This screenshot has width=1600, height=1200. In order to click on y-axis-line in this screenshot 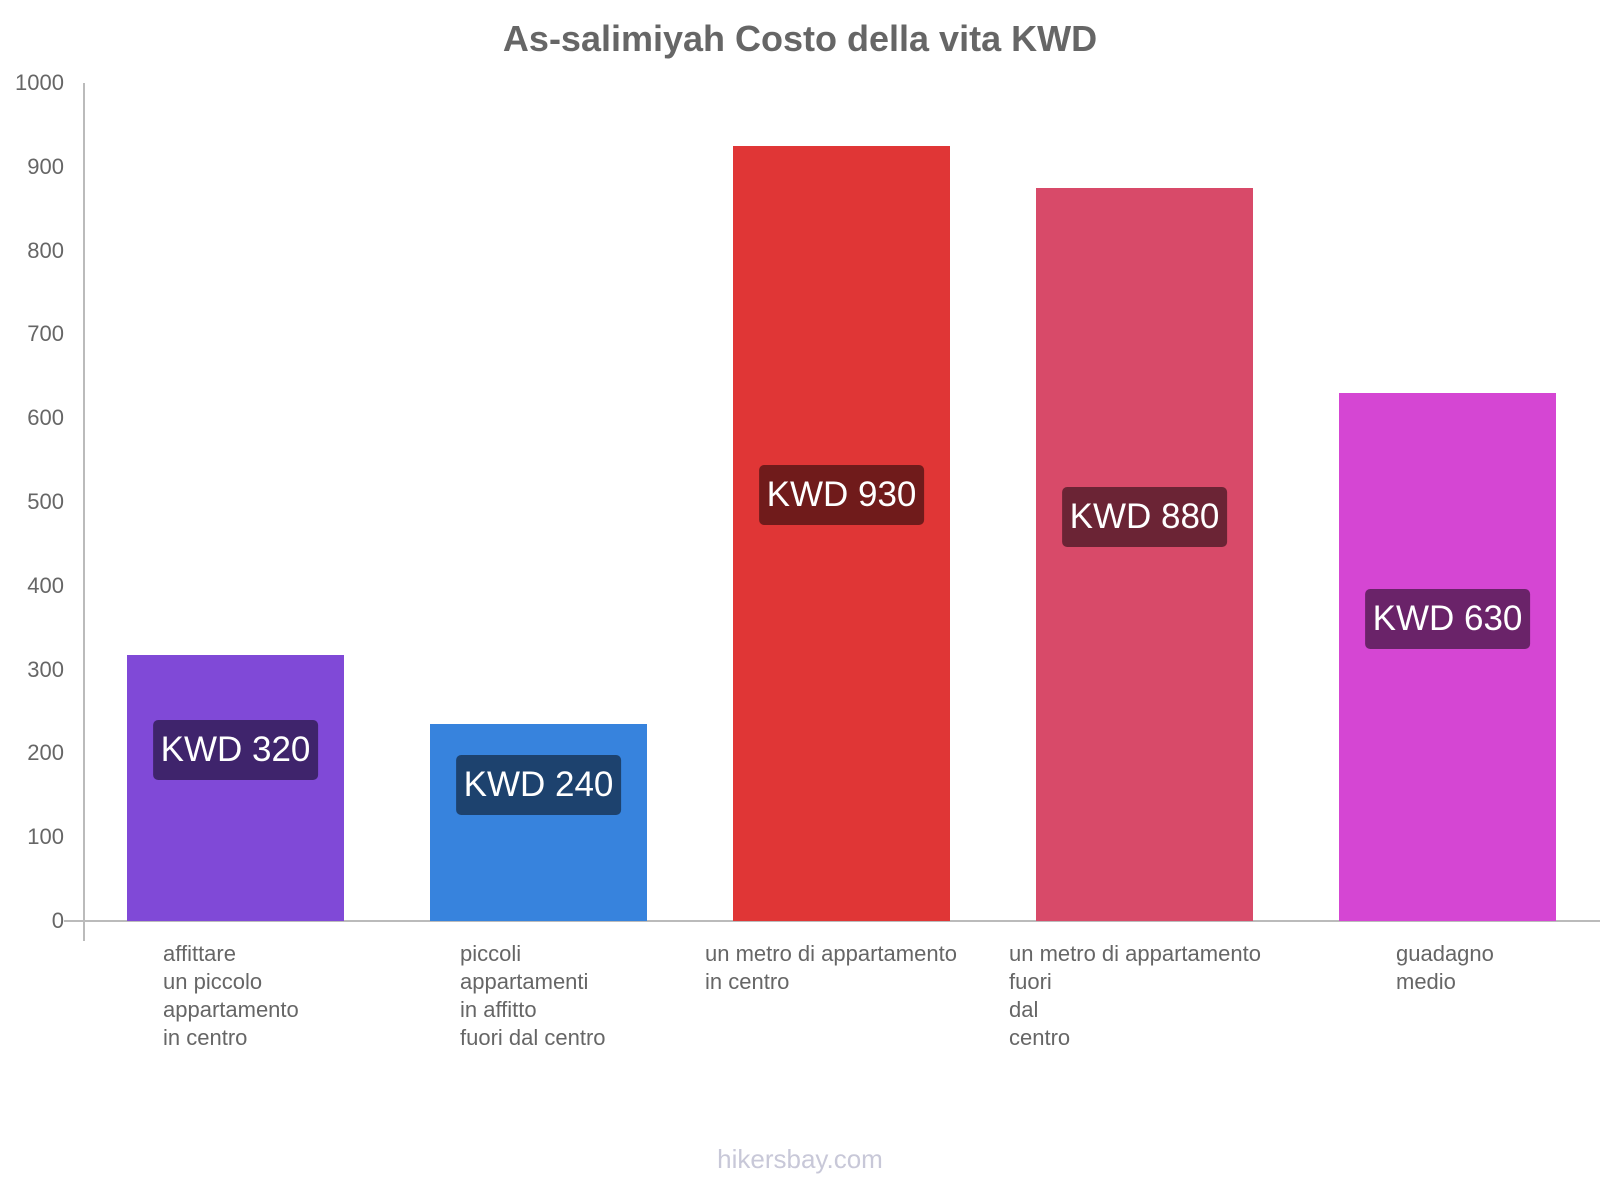, I will do `click(84, 512)`.